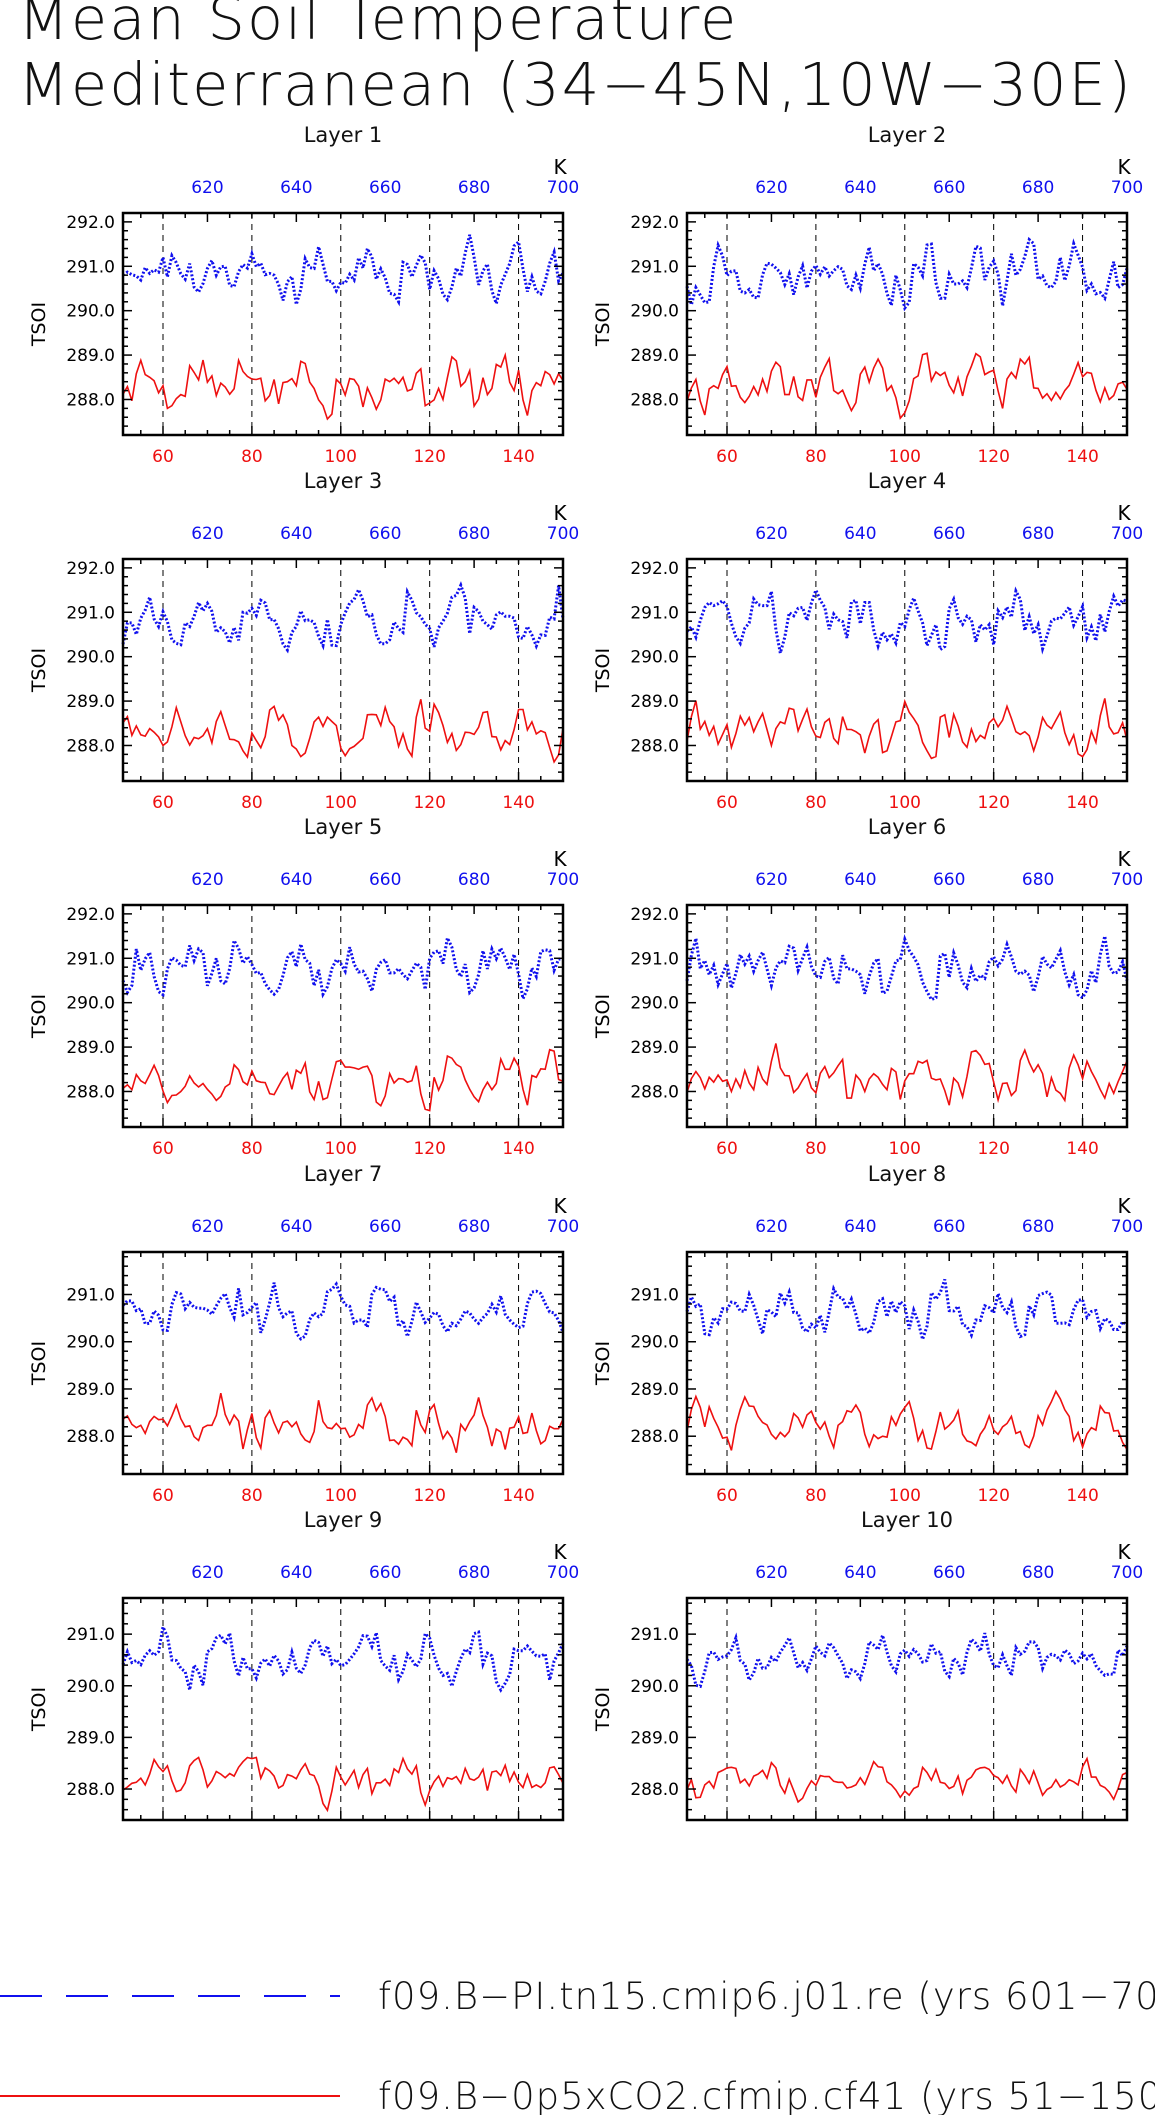 This screenshot has width=1155, height=2119. What do you see at coordinates (343, 827) in the screenshot?
I see `panel-title: Layer 5` at bounding box center [343, 827].